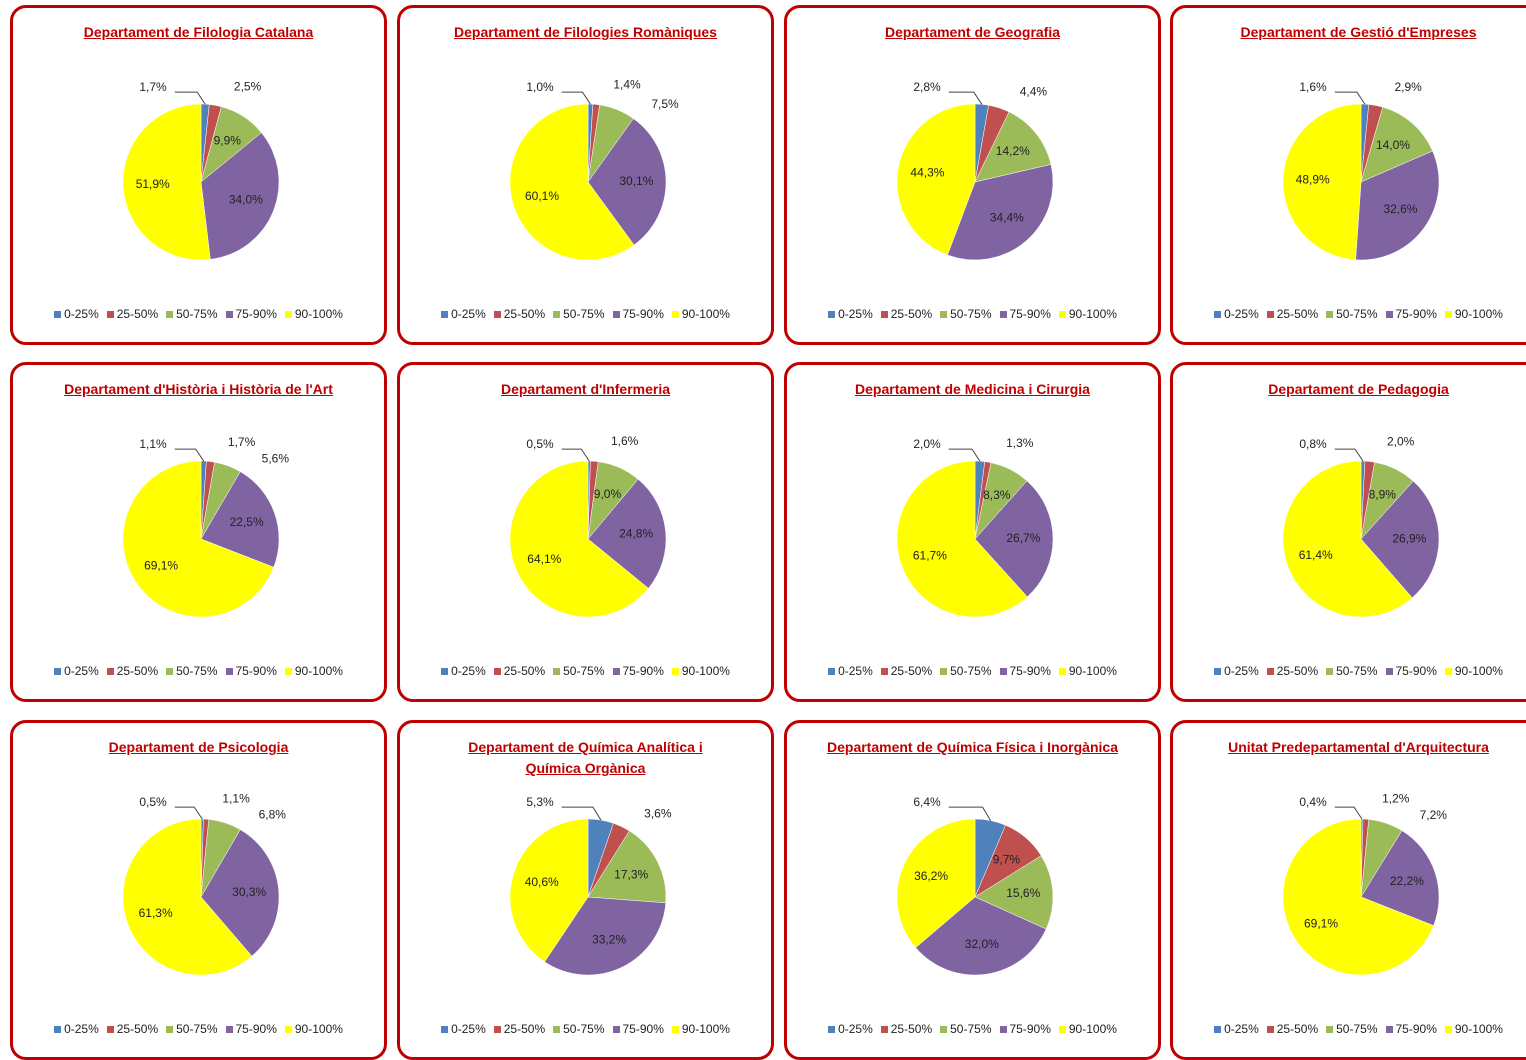 This screenshot has height=1060, width=1526. What do you see at coordinates (153, 444) in the screenshot?
I see `data-label: 1,1%` at bounding box center [153, 444].